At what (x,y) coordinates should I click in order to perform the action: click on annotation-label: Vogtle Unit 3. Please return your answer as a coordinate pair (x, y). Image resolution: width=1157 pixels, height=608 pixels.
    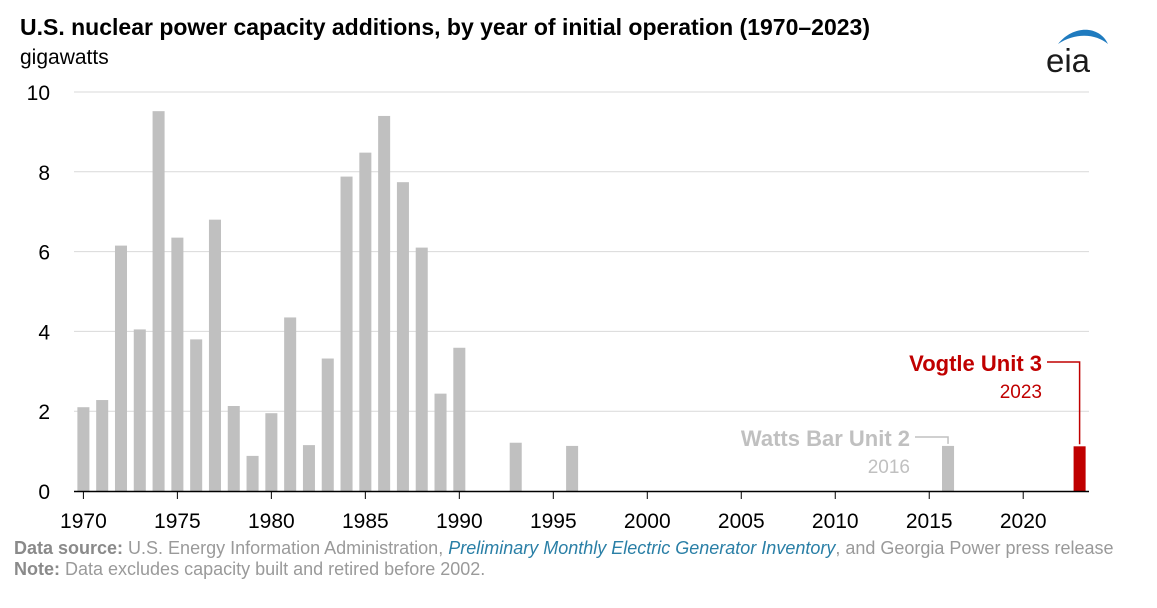
    Looking at the image, I should click on (975, 363).